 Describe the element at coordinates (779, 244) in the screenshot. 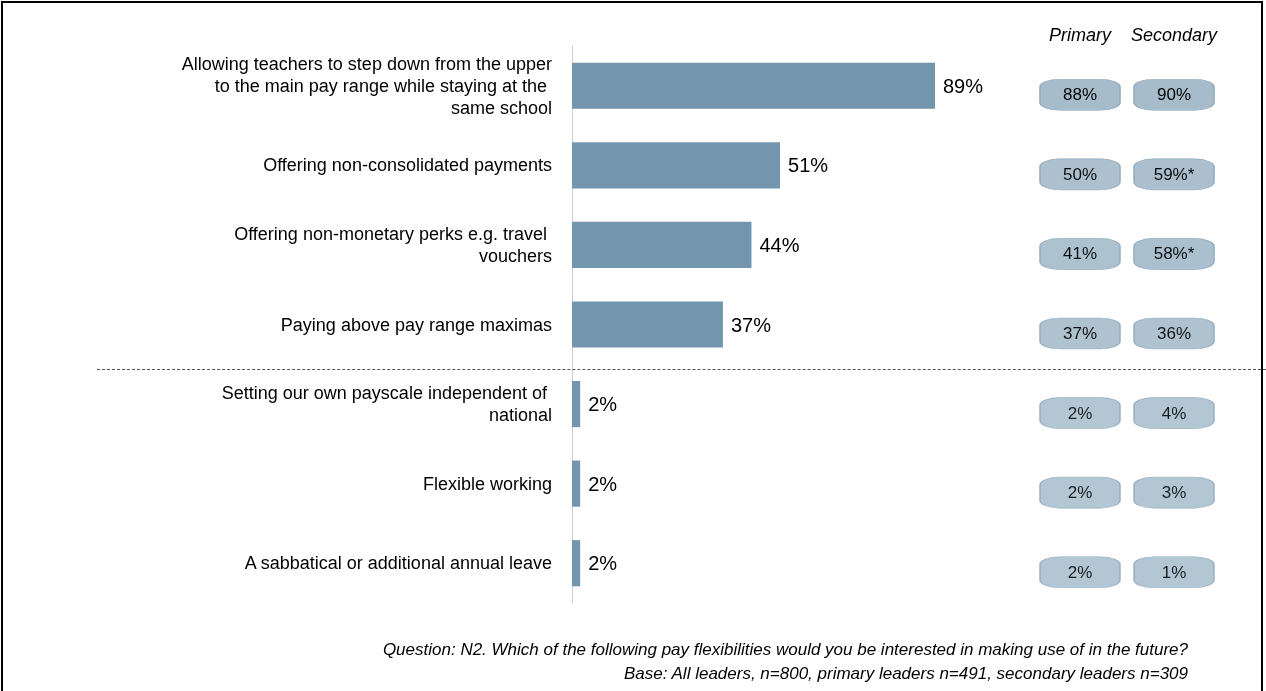

I see `data-label: 44%` at that location.